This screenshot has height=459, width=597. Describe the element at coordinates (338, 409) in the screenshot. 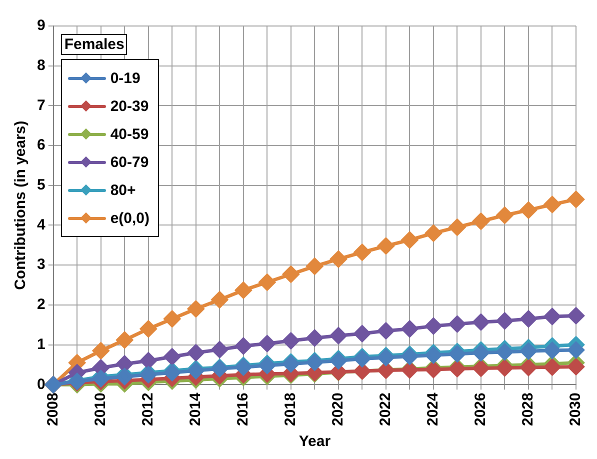

I see `x-tick-label: 2020` at that location.